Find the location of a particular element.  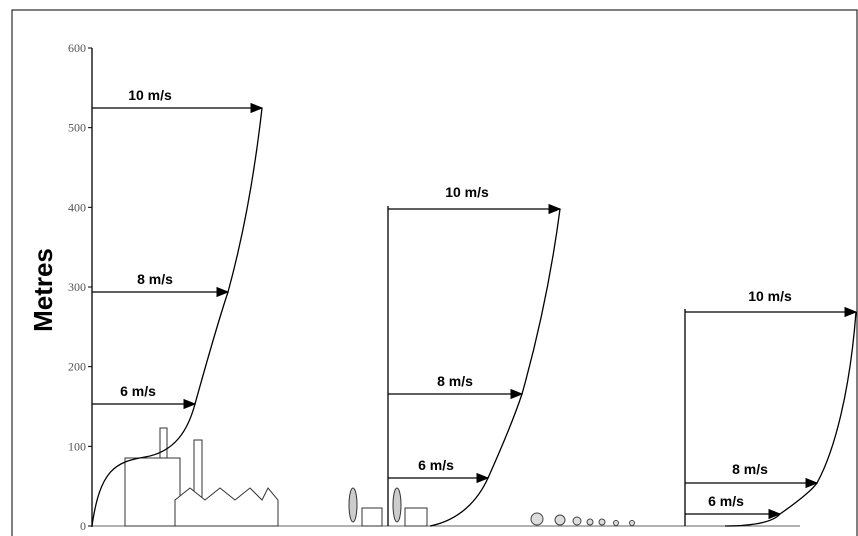

tick-label: 100 is located at coordinates (77, 446).